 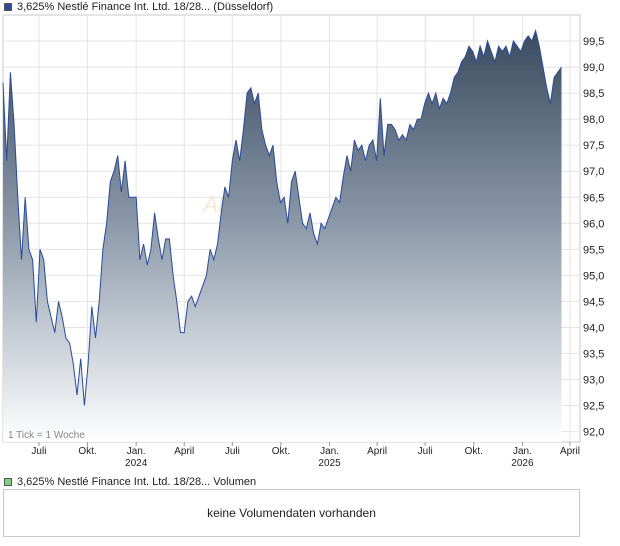 What do you see at coordinates (522, 463) in the screenshot?
I see `x-tick-year-label: 2026` at bounding box center [522, 463].